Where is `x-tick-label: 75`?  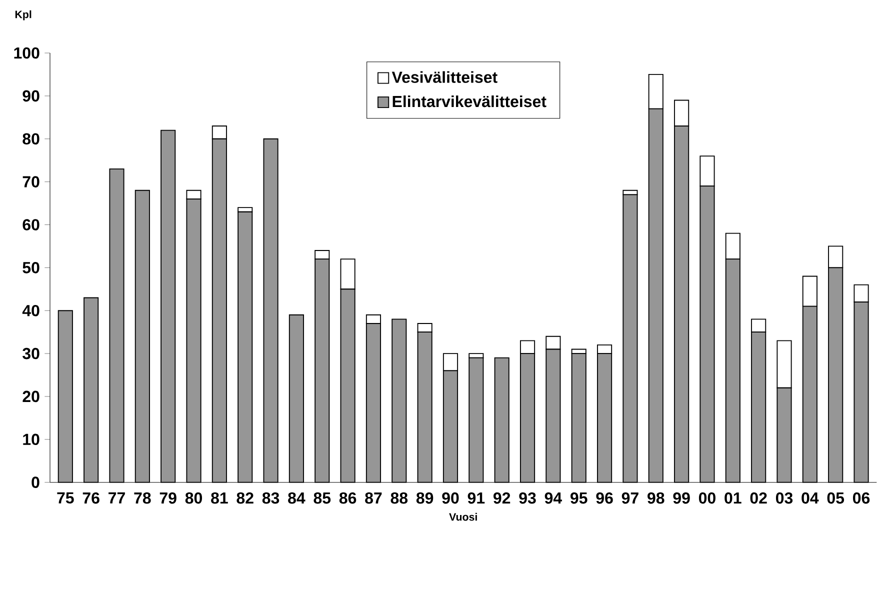
x-tick-label: 75 is located at coordinates (65, 498).